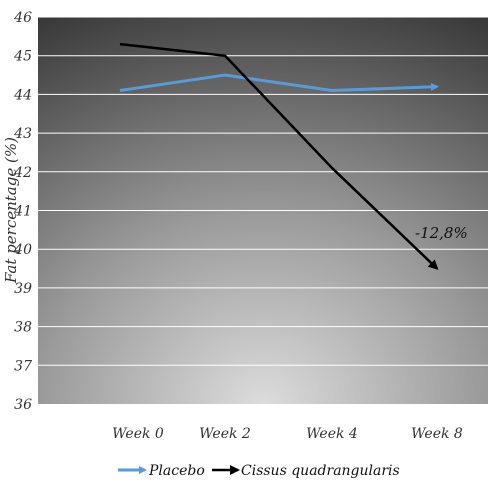  Describe the element at coordinates (22, 134) in the screenshot. I see `y-tick-label: 43` at that location.